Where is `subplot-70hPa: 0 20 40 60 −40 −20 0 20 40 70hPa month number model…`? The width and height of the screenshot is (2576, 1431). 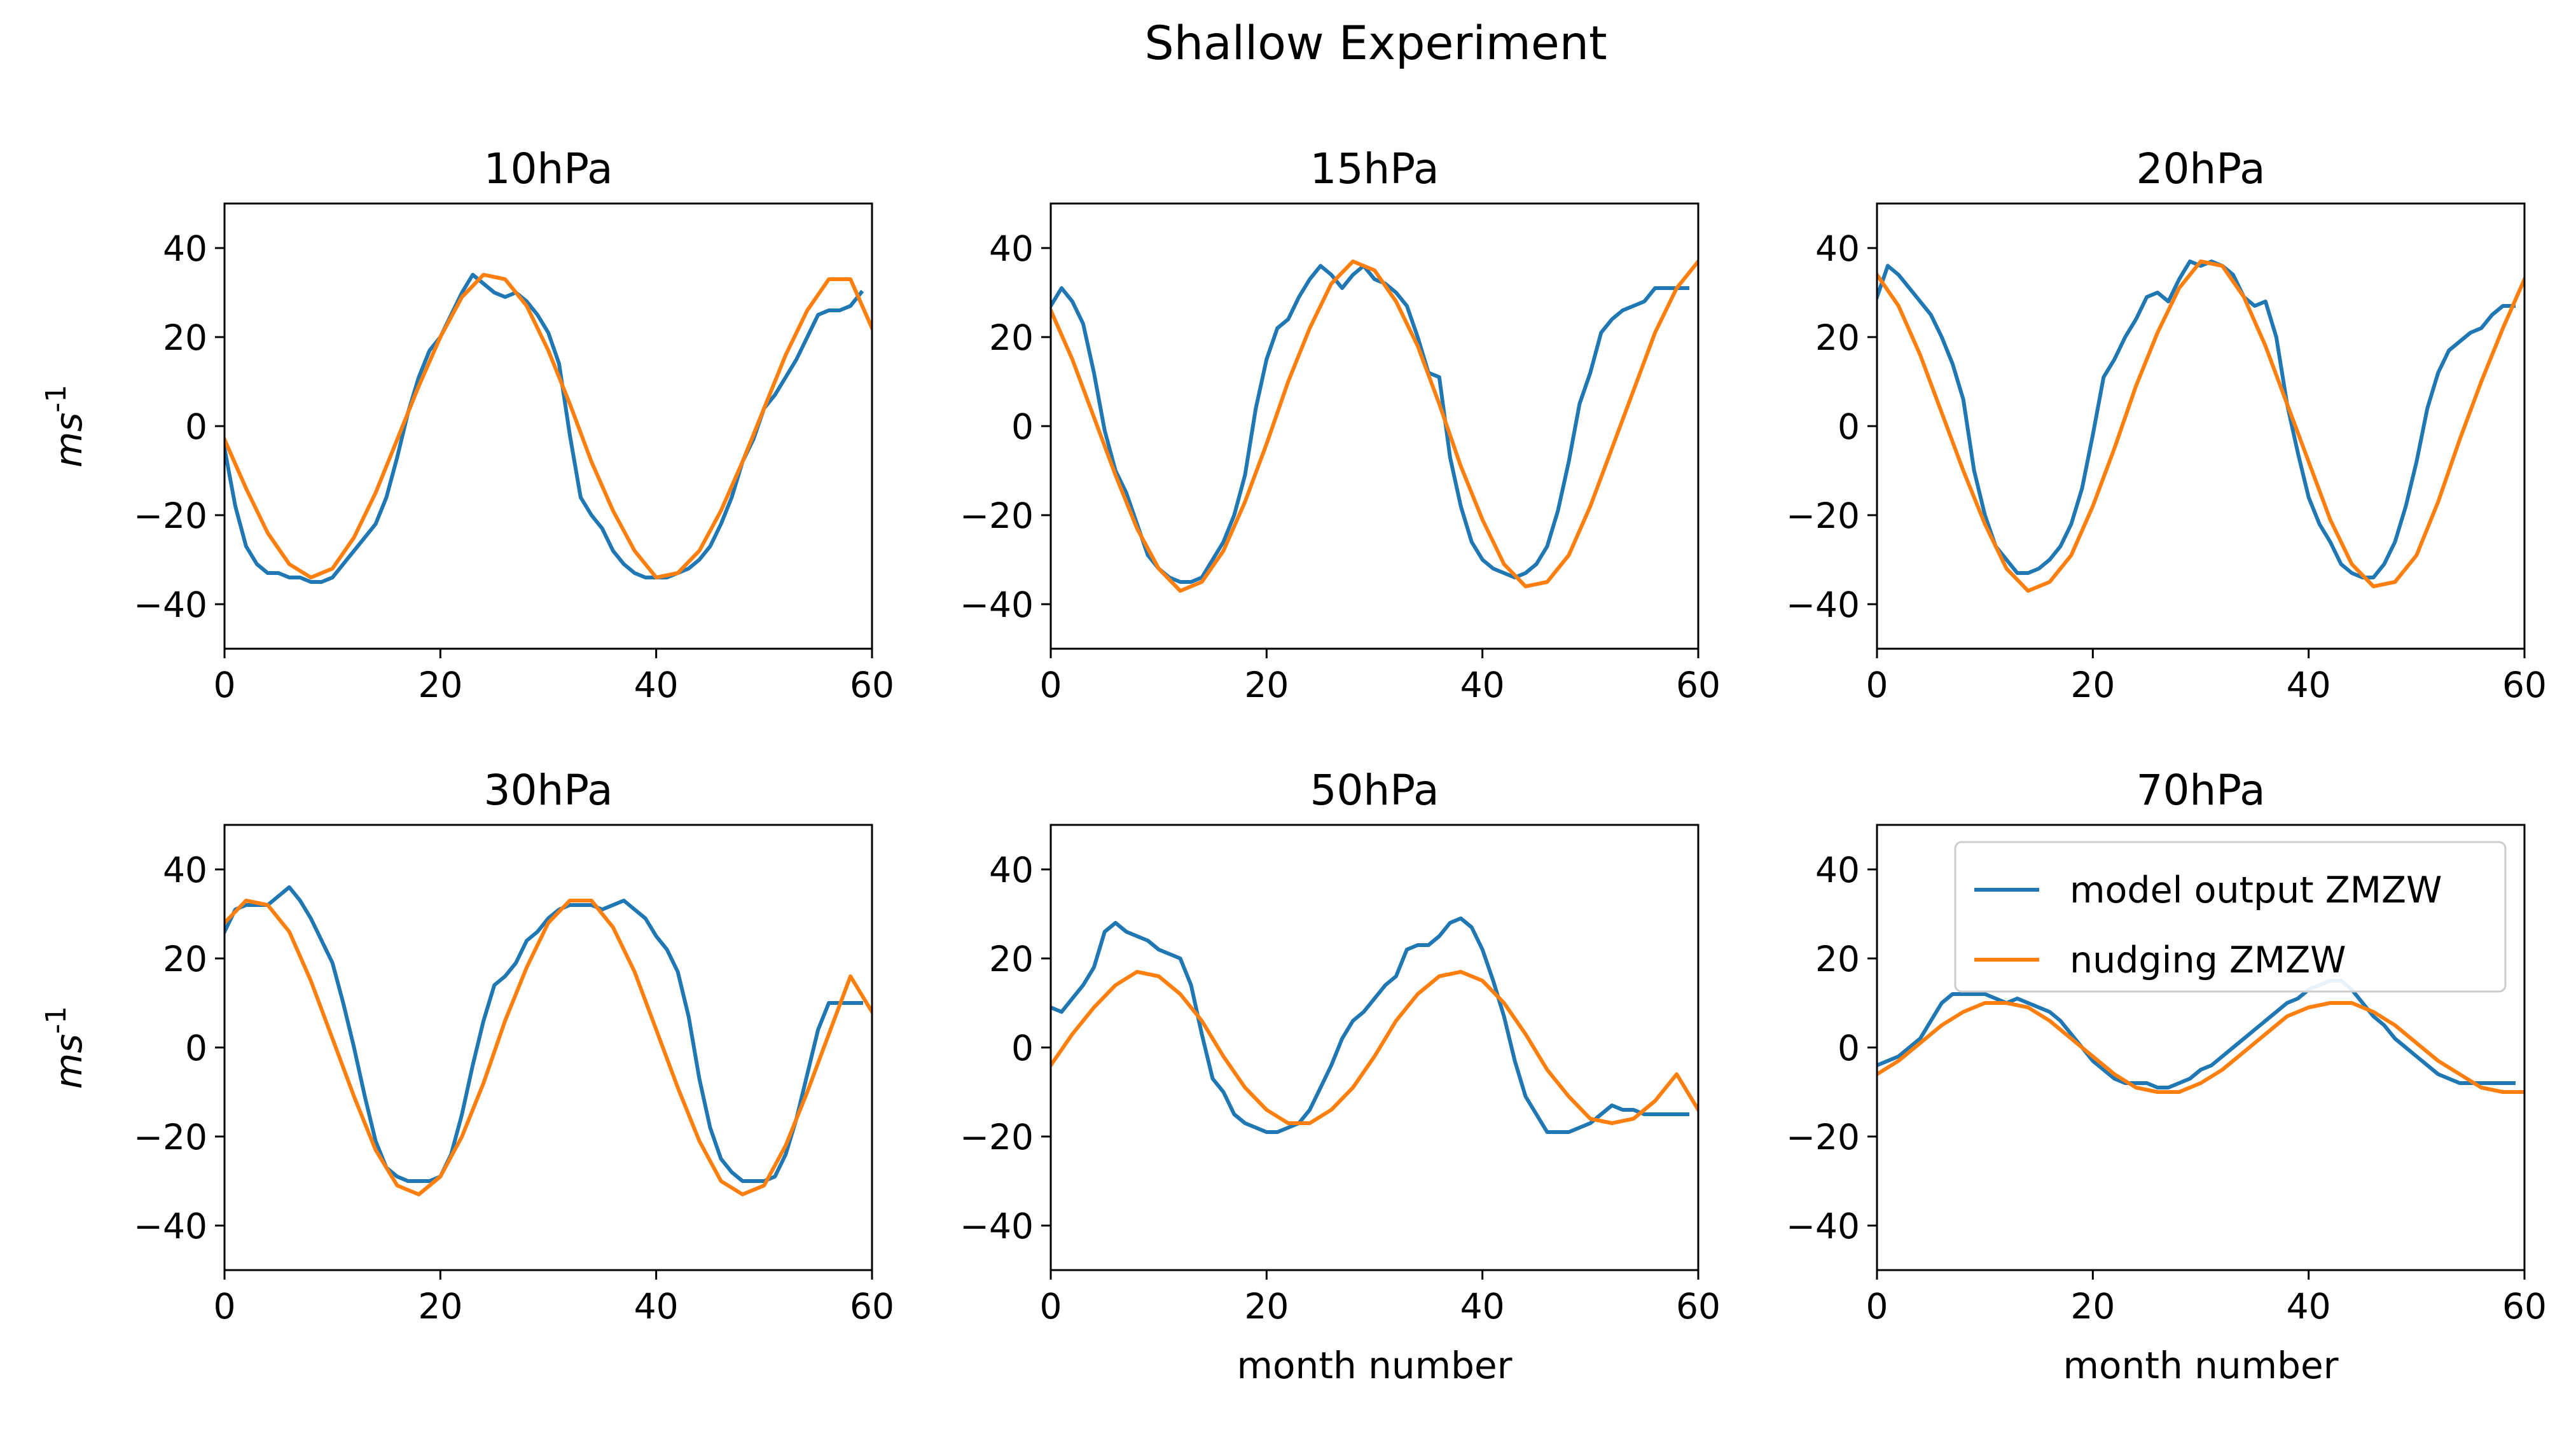 subplot-70hPa: 0 20 40 60 −40 −20 0 20 40 70hPa month number model… is located at coordinates (2166, 1077).